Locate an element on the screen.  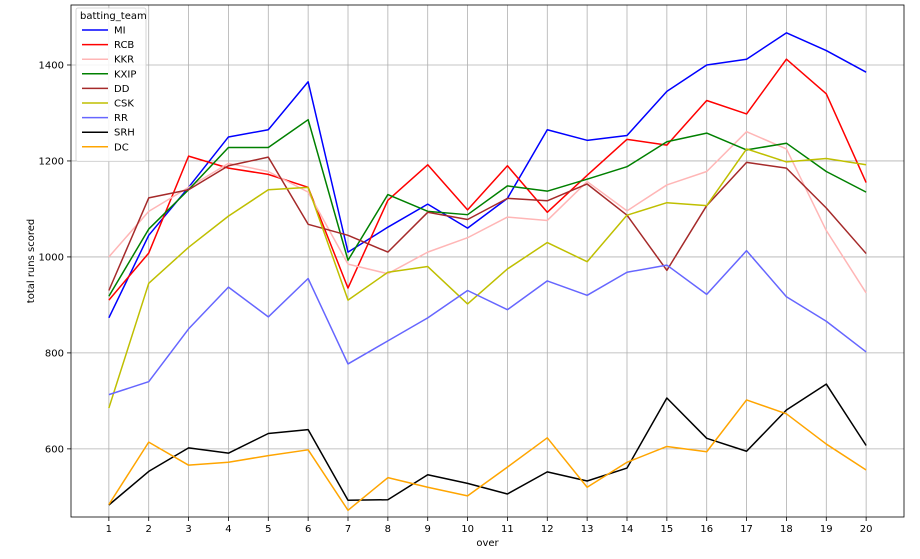
x-tick-label: 15 is located at coordinates (666, 529).